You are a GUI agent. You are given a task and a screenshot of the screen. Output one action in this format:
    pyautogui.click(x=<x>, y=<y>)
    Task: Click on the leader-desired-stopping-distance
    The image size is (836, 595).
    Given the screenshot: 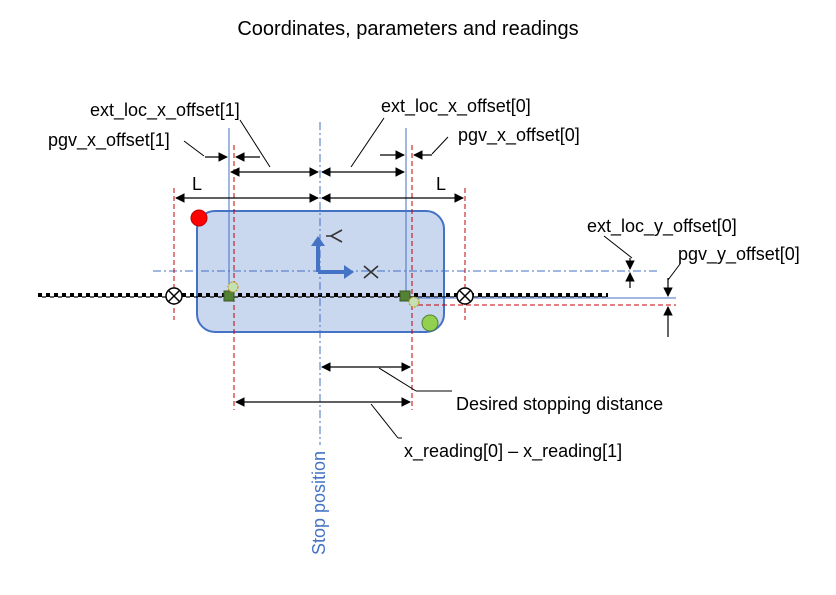 What is the action you would take?
    pyautogui.click(x=397, y=379)
    